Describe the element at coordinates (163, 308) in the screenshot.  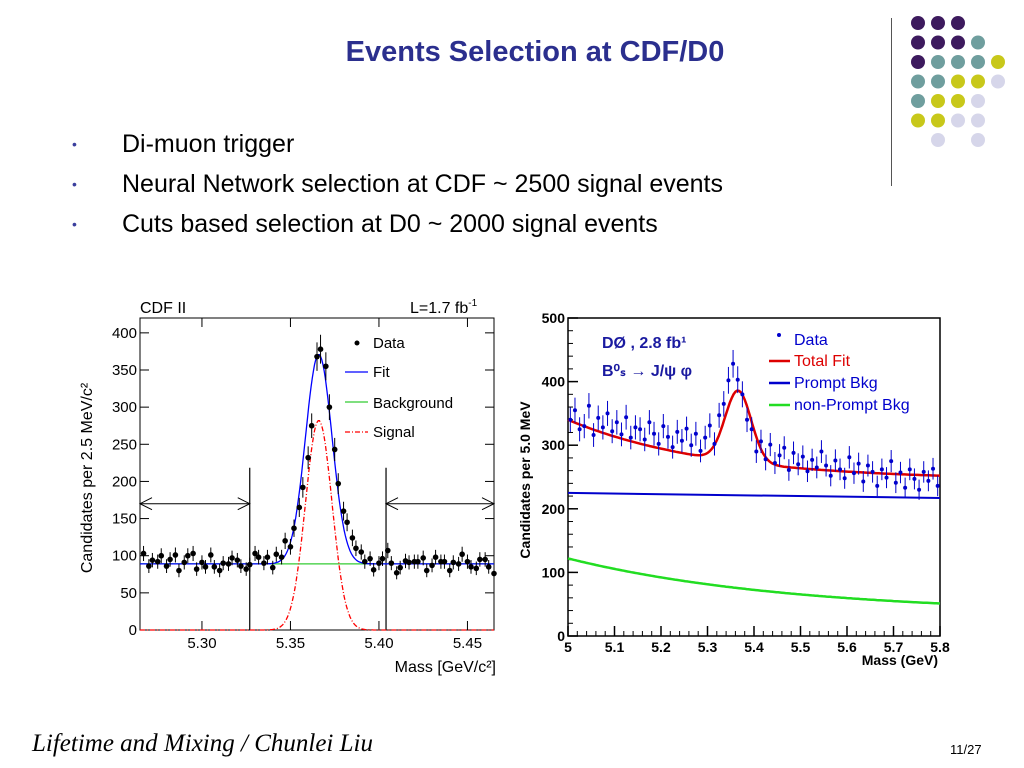
I see `cdf-title-left: CDF II` at that location.